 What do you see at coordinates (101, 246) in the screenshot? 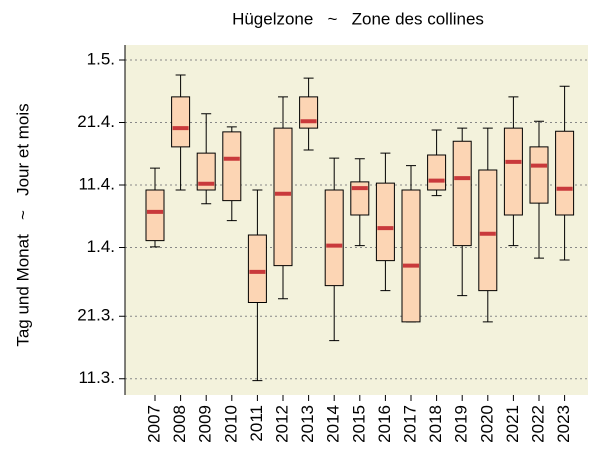
I see `y-tick-label: 1.4.` at bounding box center [101, 246].